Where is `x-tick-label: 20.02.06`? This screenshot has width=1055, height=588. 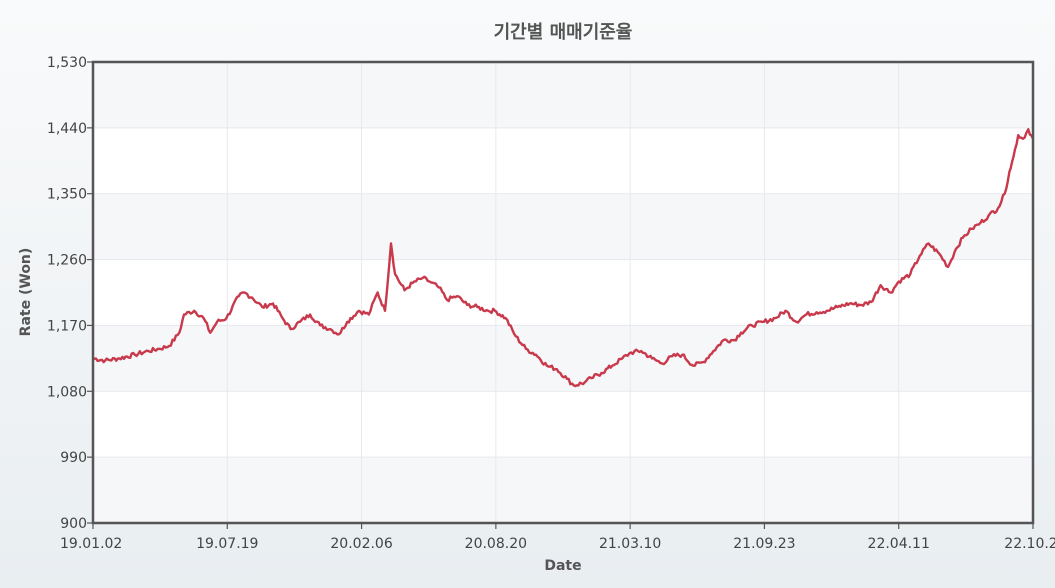
x-tick-label: 20.02.06 is located at coordinates (361, 544).